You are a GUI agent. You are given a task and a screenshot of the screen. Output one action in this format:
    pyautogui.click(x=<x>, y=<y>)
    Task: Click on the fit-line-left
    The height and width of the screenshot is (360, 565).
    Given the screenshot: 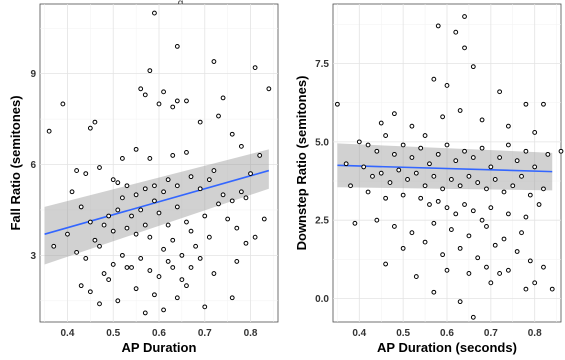 What is the action you would take?
    pyautogui.click(x=157, y=202)
    